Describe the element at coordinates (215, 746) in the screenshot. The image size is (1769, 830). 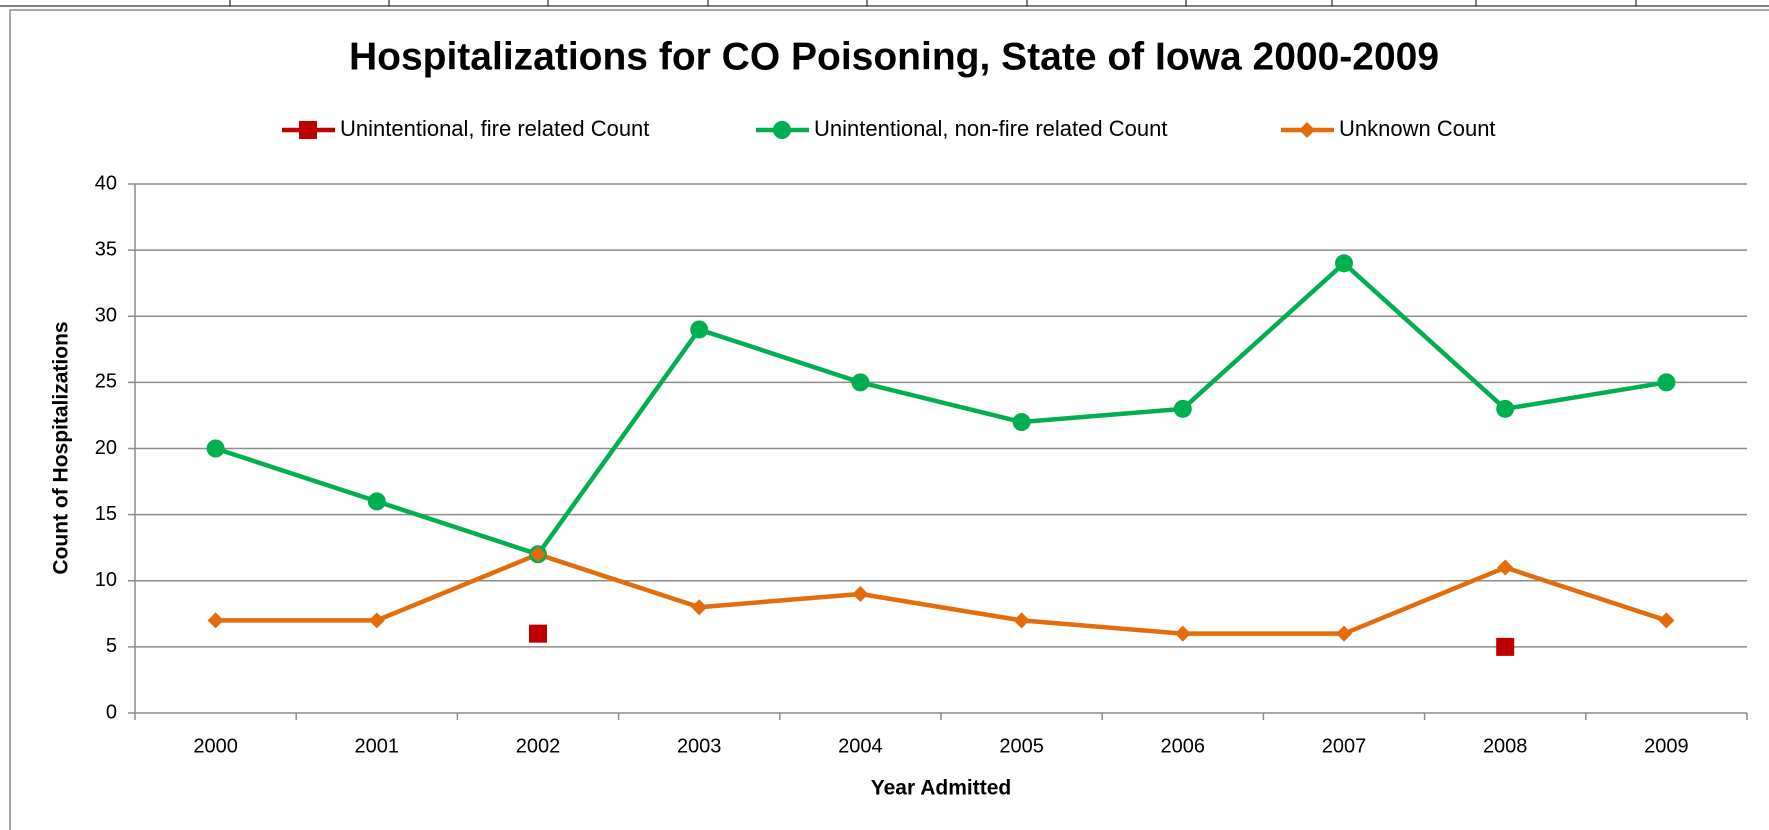
I see `x-tick-label: 2000` at that location.